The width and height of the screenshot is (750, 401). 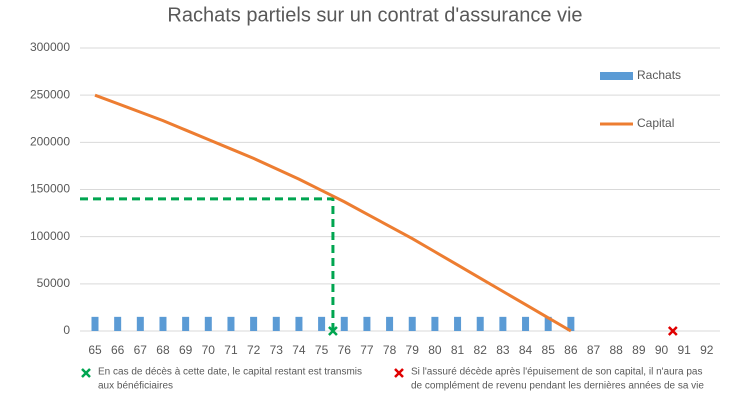 What do you see at coordinates (707, 350) in the screenshot?
I see `x-tick-label: 92` at bounding box center [707, 350].